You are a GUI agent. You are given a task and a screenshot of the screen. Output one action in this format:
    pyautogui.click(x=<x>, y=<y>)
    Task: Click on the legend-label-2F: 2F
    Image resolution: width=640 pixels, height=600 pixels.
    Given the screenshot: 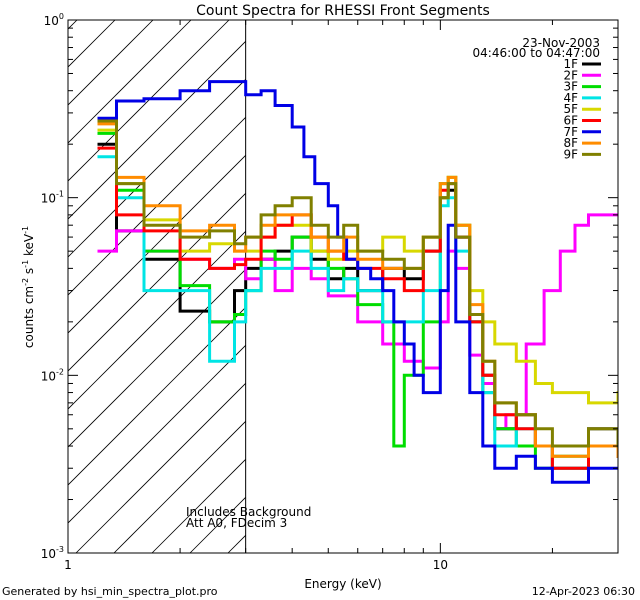 What is the action you would take?
    pyautogui.click(x=570, y=75)
    